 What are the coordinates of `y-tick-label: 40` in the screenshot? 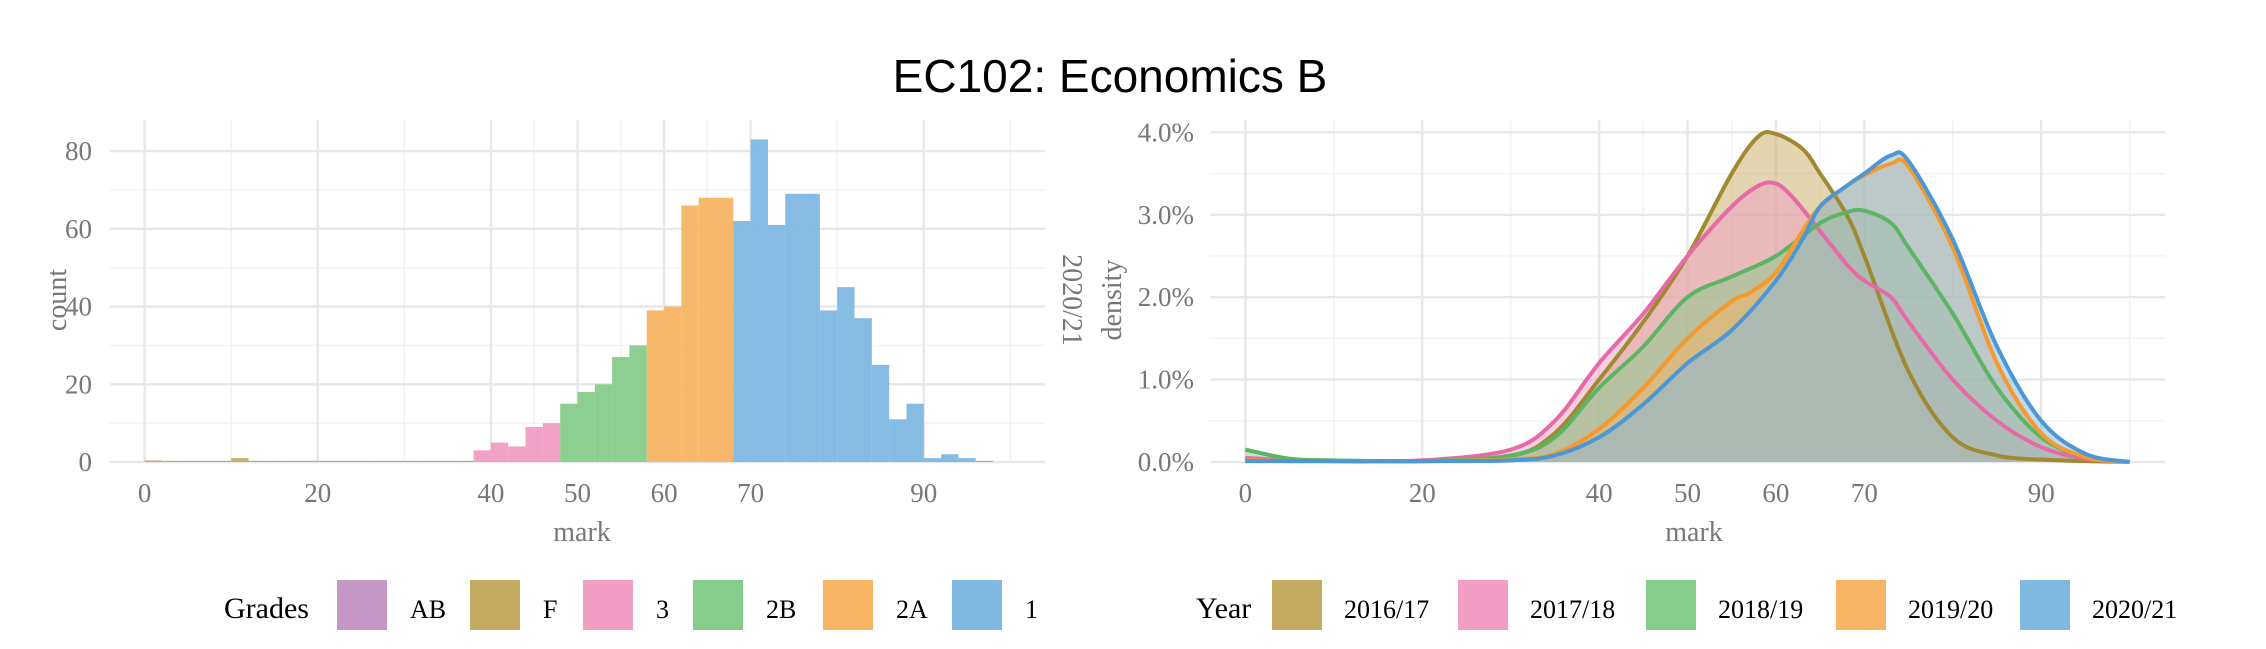 It's located at (78, 307).